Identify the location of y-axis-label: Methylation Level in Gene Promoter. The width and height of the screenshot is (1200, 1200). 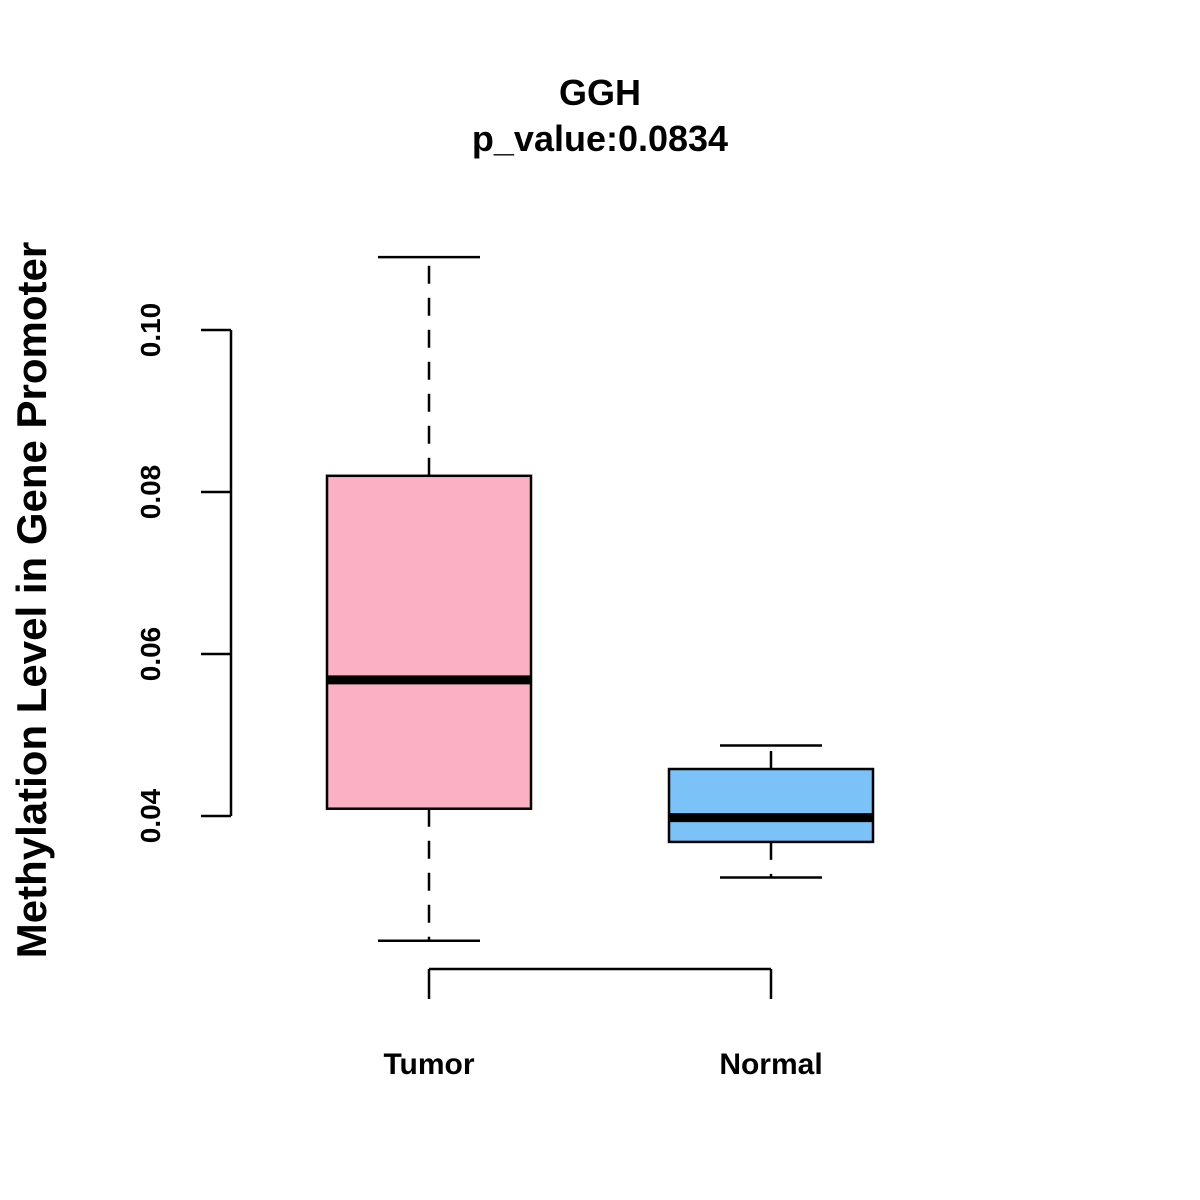
(31, 600).